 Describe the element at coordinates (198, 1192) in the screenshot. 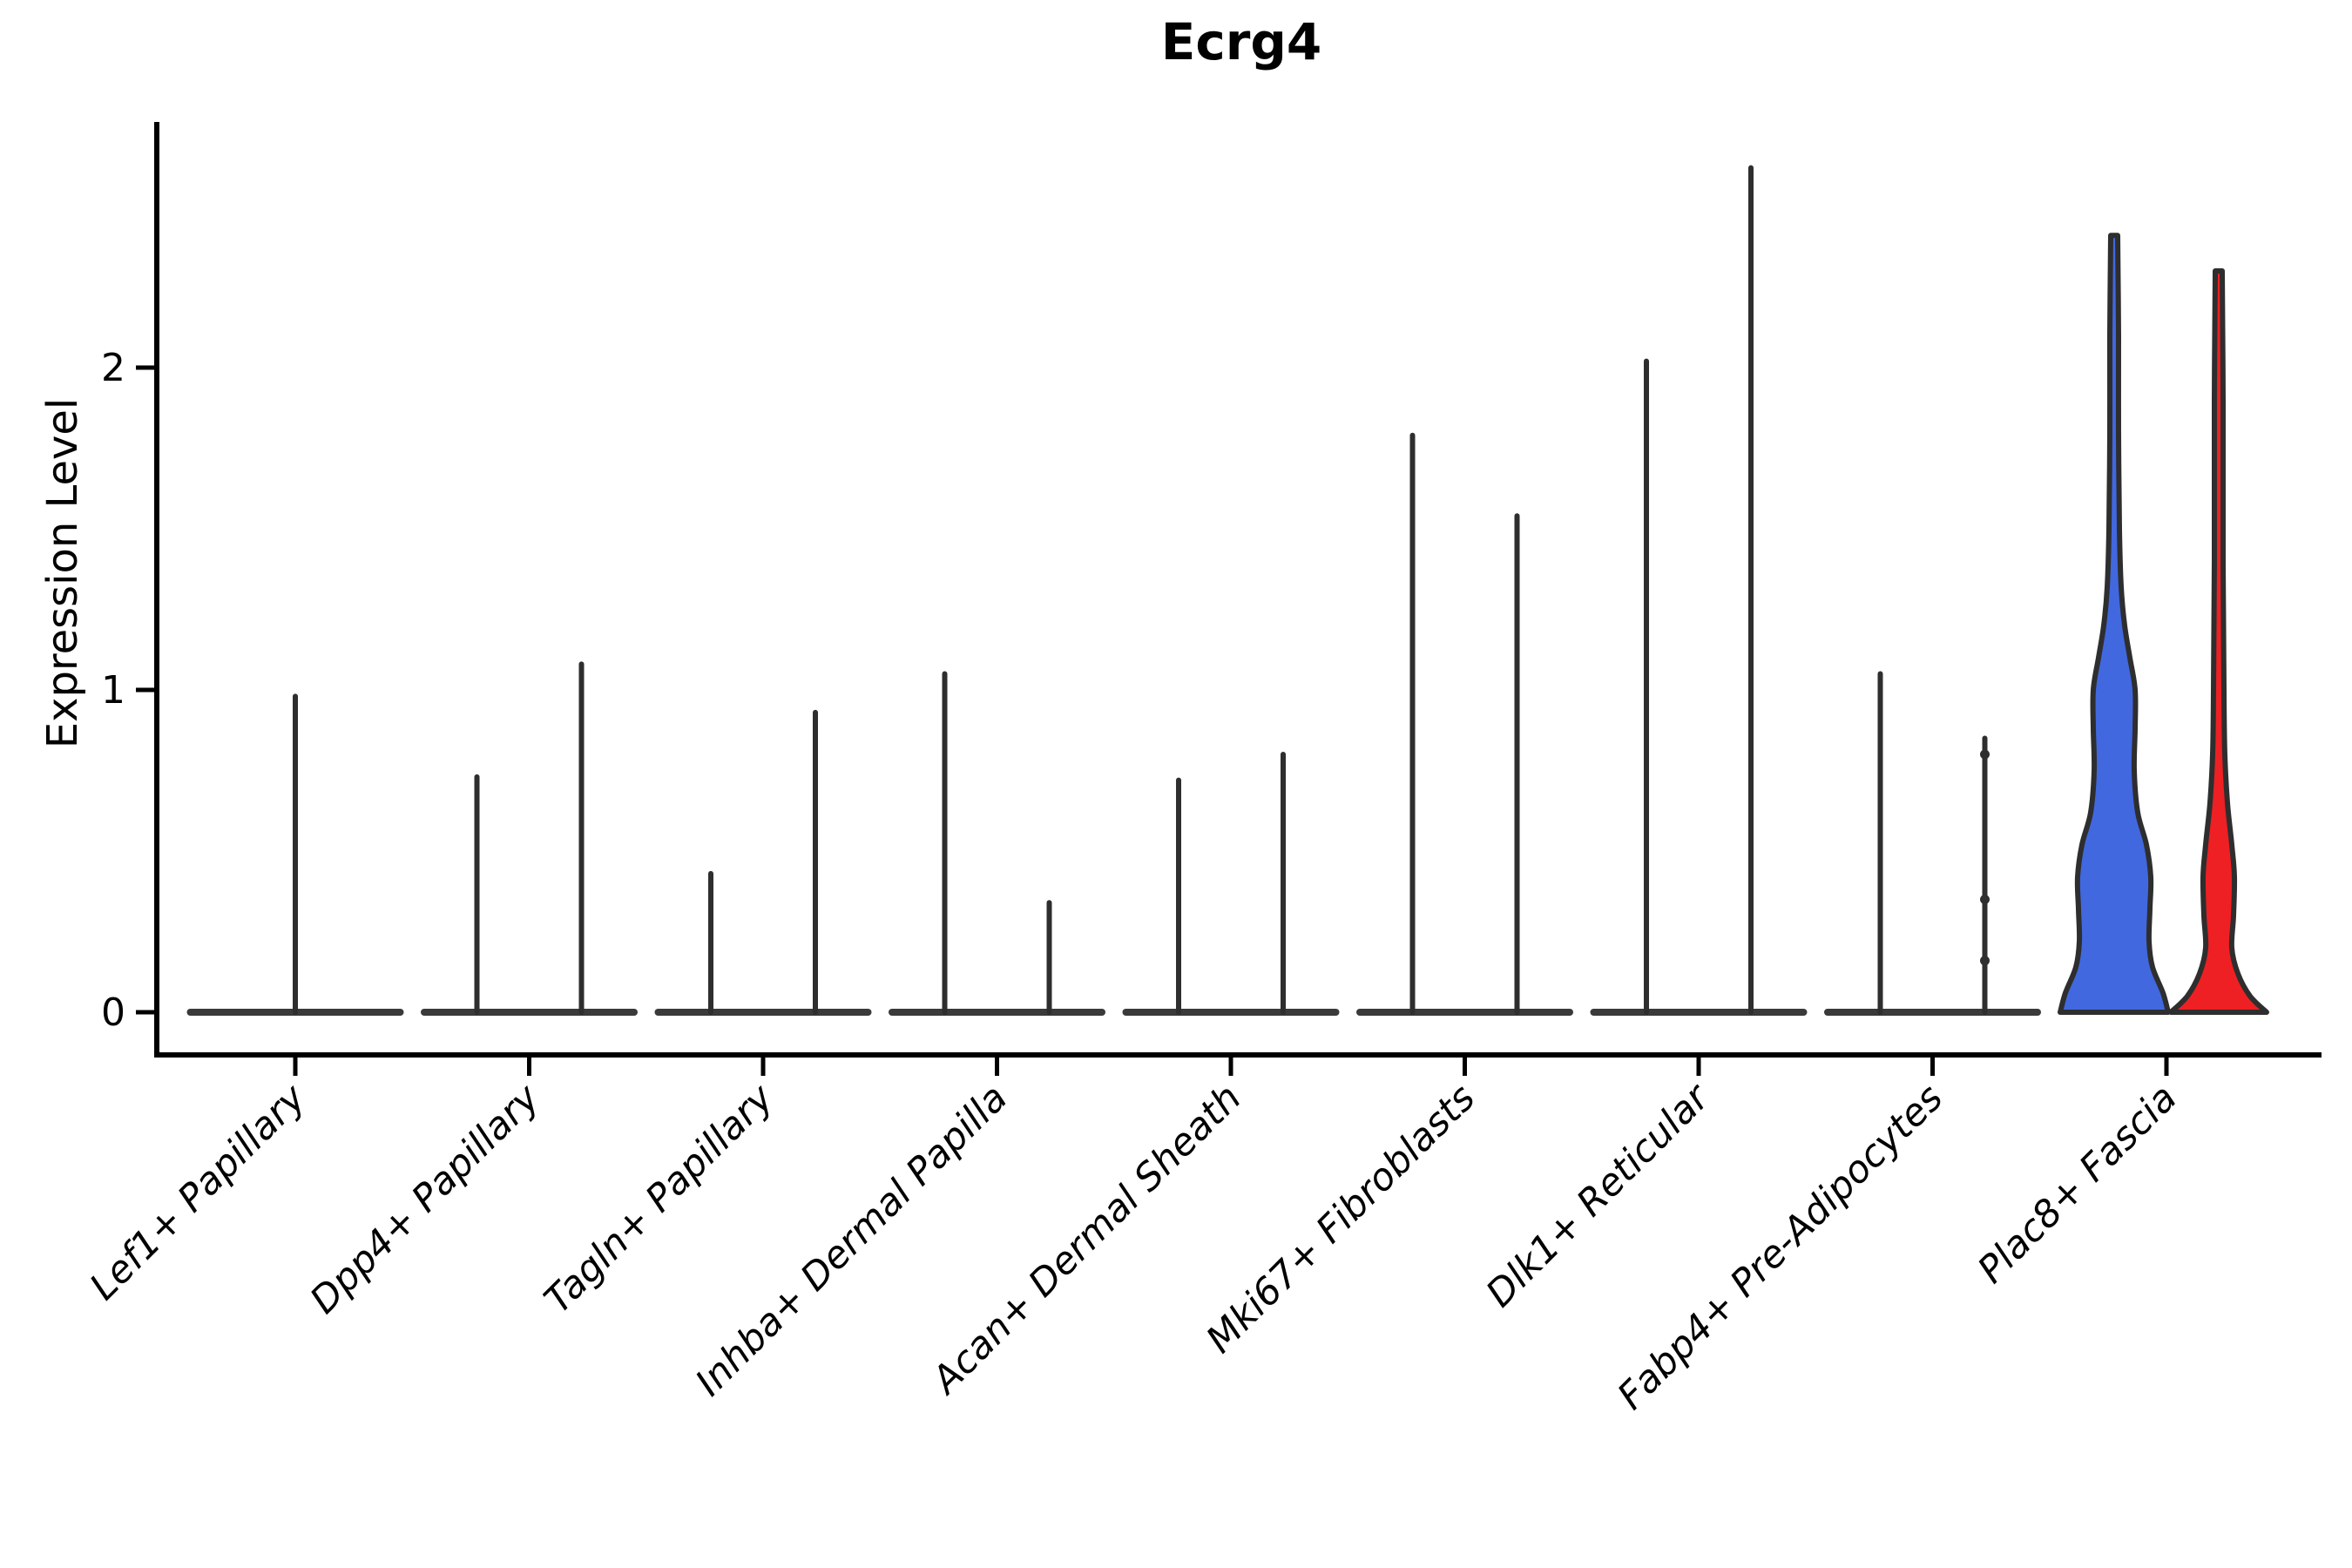

I see `x-tick-label: Lef1+ Papillary` at that location.